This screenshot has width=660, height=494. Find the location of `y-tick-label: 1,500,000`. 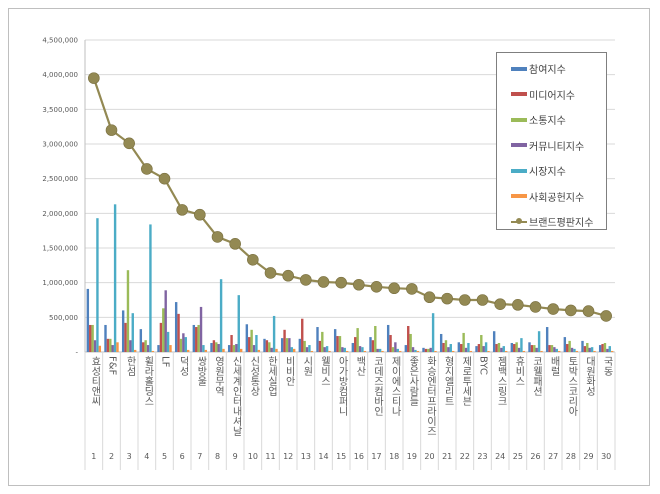

y-tick-label: 1,500,000 is located at coordinates (60, 249).